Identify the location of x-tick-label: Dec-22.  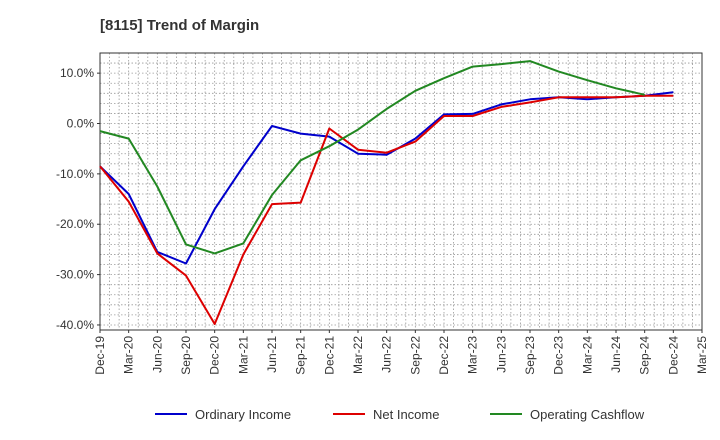
(444, 355).